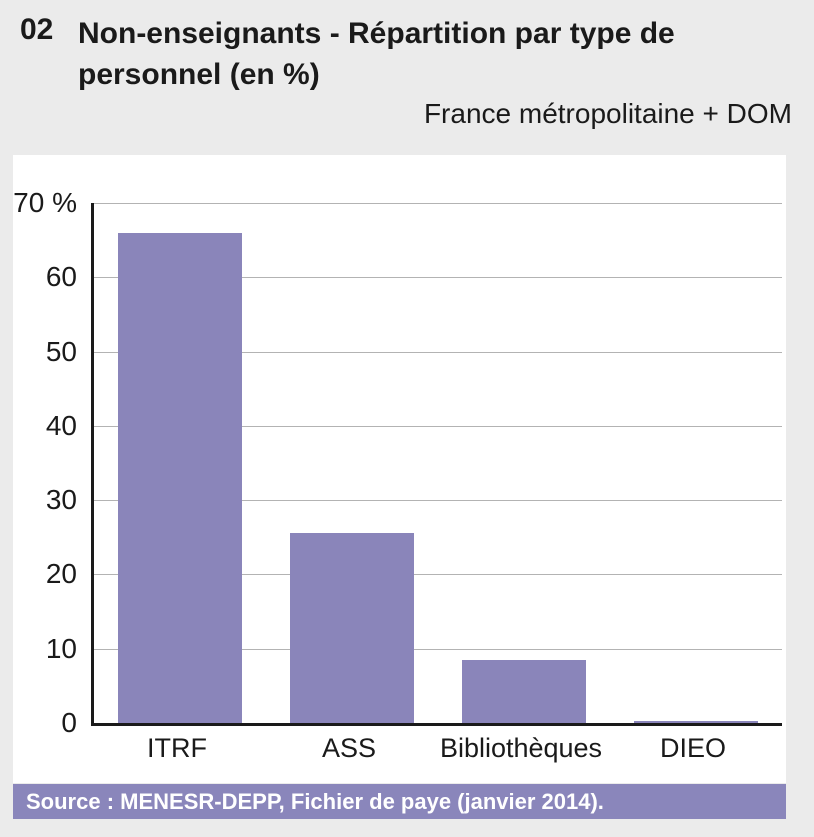 The width and height of the screenshot is (814, 837). I want to click on figure-subtitle: France métropolitaine + DOM, so click(607, 113).